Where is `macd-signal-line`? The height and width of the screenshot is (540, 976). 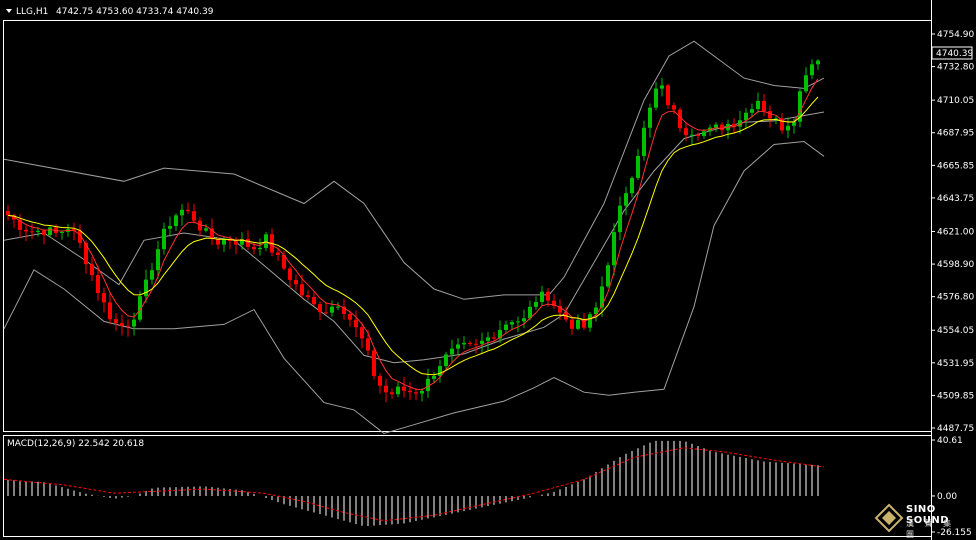 macd-signal-line is located at coordinates (414, 484).